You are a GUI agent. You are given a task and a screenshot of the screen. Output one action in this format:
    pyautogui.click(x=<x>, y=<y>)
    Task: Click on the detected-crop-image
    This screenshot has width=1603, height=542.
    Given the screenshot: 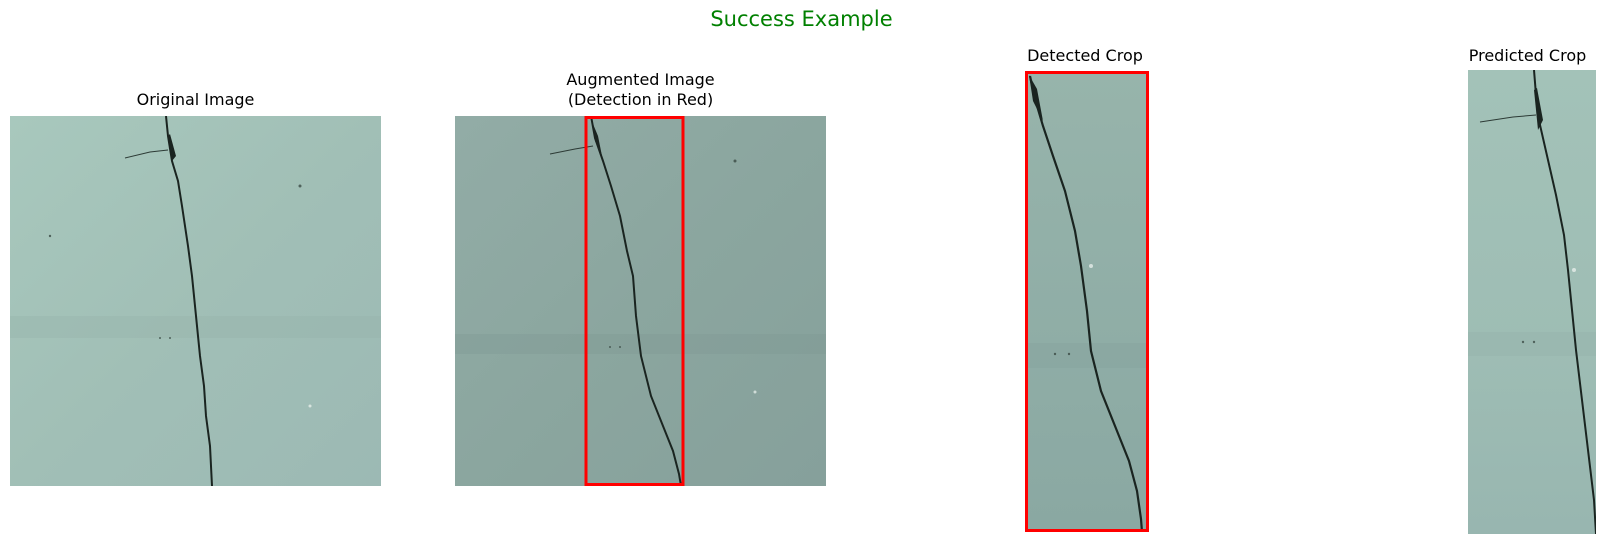 What is the action you would take?
    pyautogui.click(x=1087, y=301)
    